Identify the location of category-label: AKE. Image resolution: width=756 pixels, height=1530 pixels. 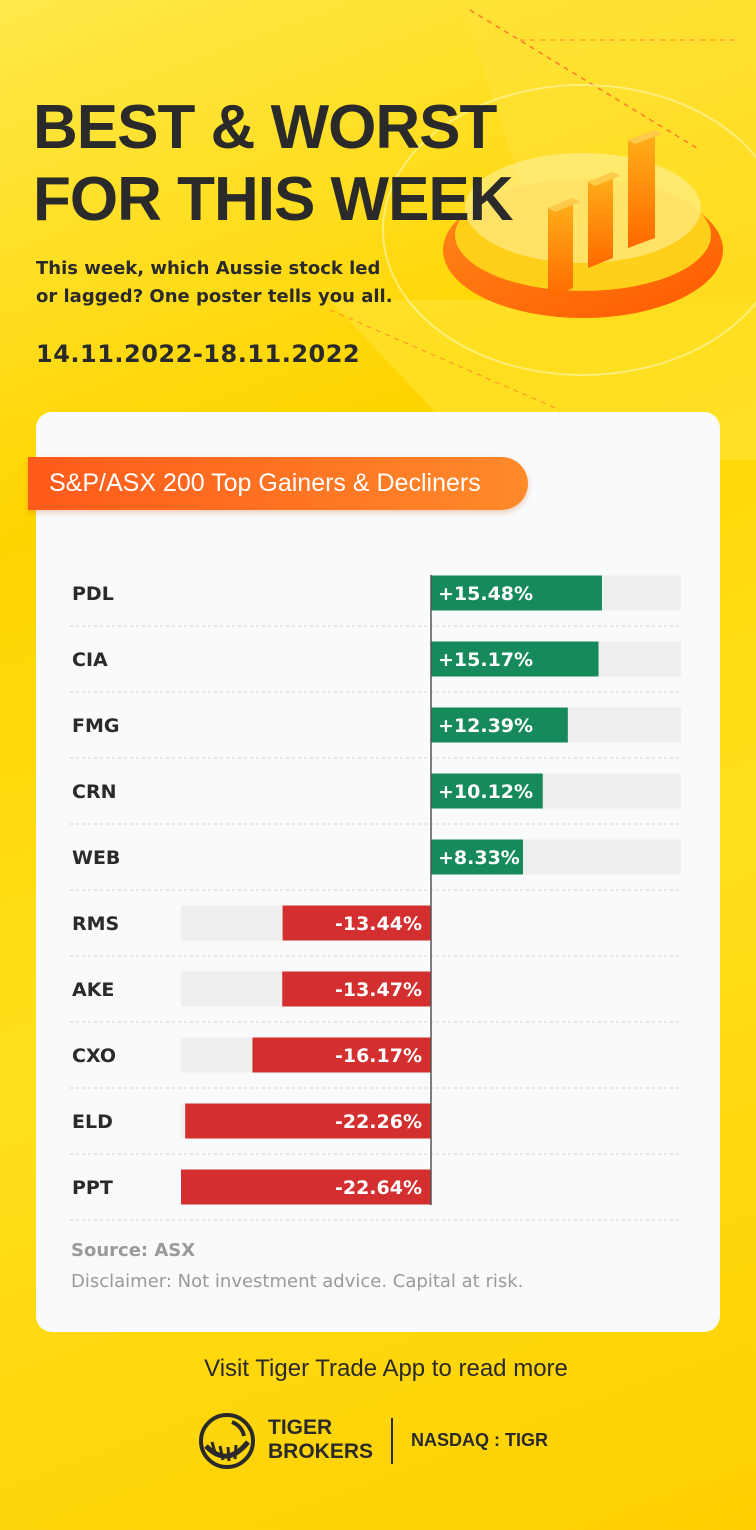
(93, 990).